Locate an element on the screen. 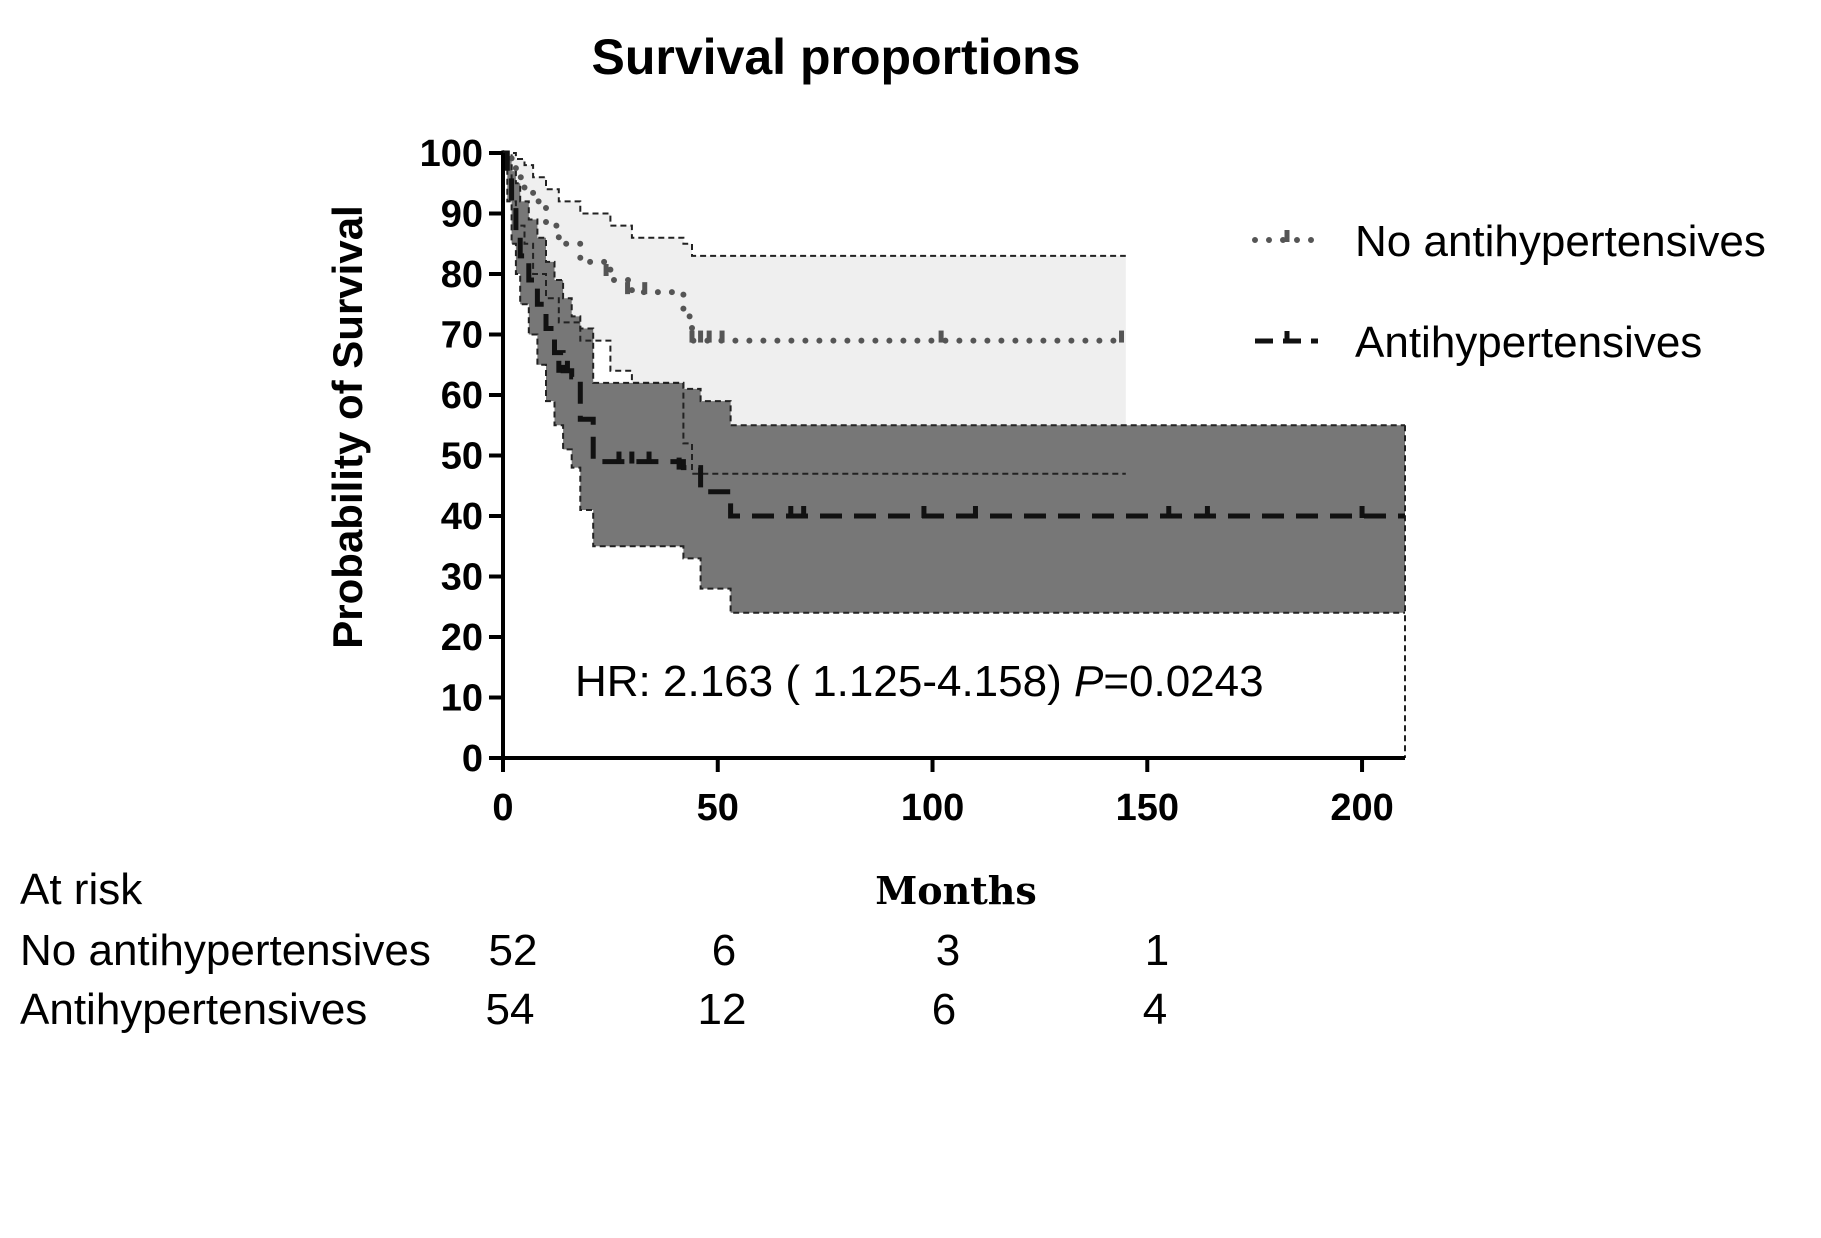 This screenshot has height=1238, width=1821. y-tick-label: 10 is located at coordinates (462, 699).